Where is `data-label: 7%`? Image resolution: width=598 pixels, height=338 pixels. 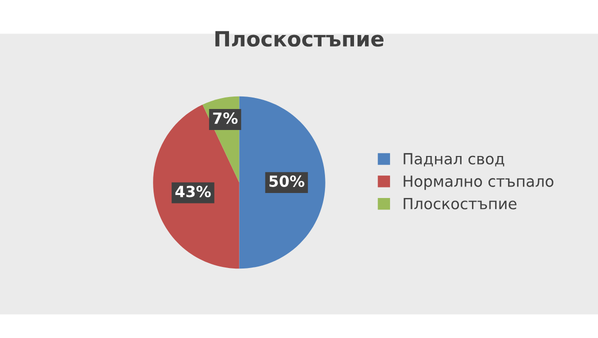 data-label: 7% is located at coordinates (225, 118).